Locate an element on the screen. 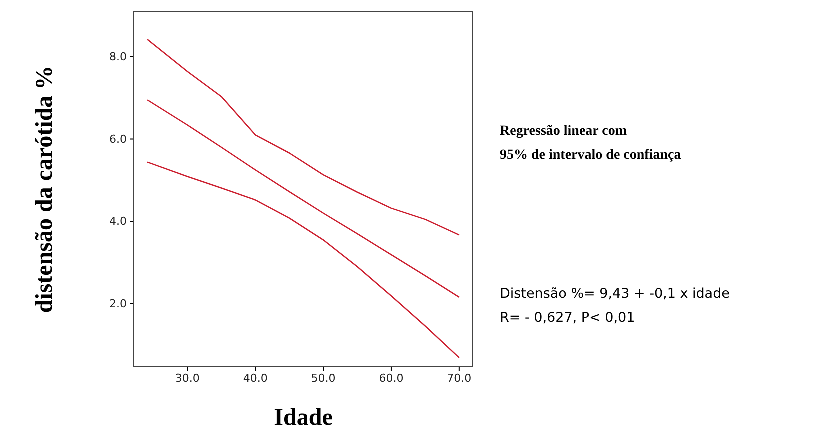 The width and height of the screenshot is (833, 442). x-axis-title: Idade is located at coordinates (304, 418).